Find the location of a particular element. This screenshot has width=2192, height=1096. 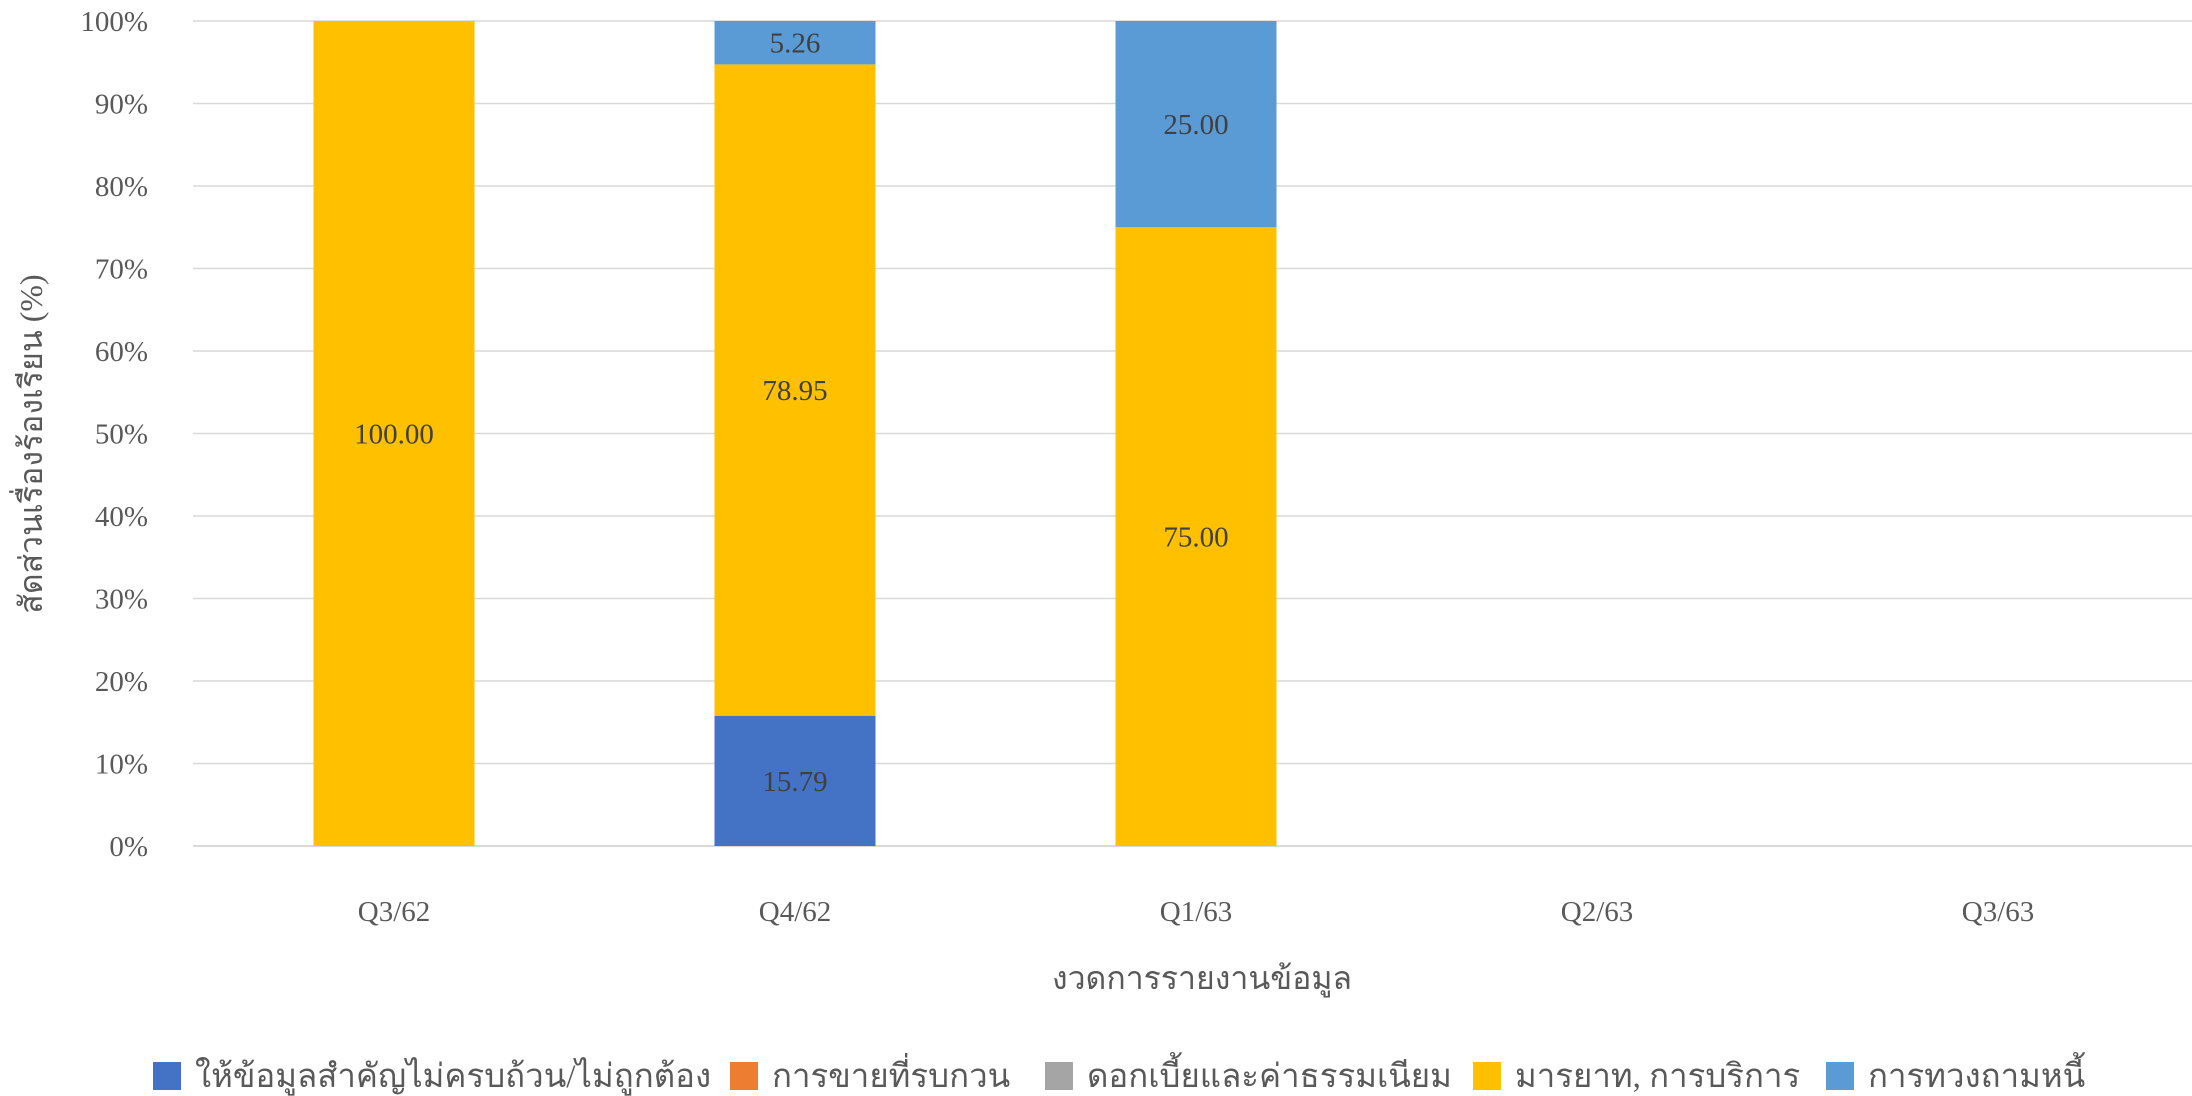

data-label: 75.00 is located at coordinates (1195, 538).